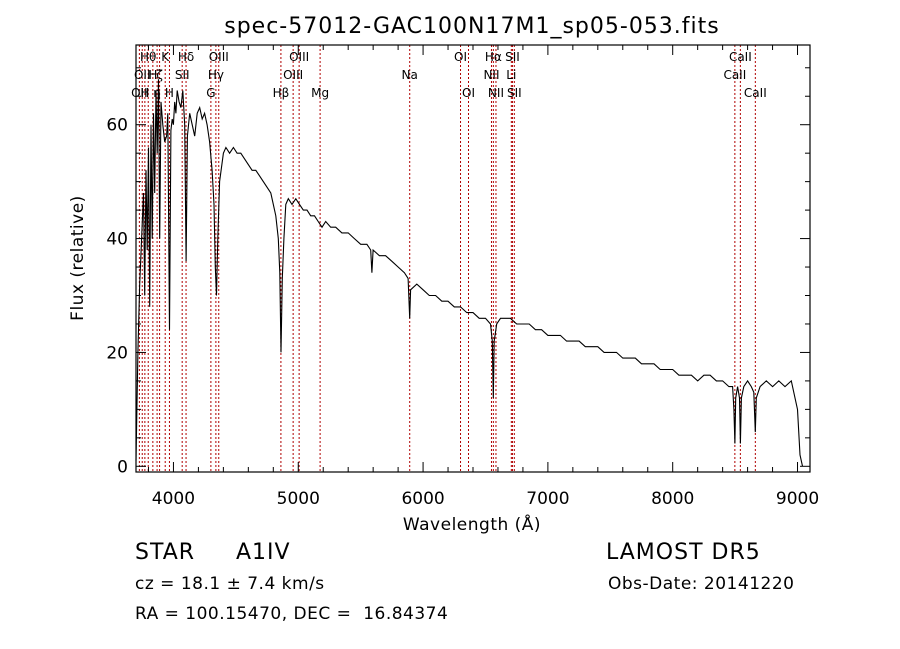 Image resolution: width=900 pixels, height=649 pixels. What do you see at coordinates (511, 75) in the screenshot?
I see `spectral-line-label: Li` at bounding box center [511, 75].